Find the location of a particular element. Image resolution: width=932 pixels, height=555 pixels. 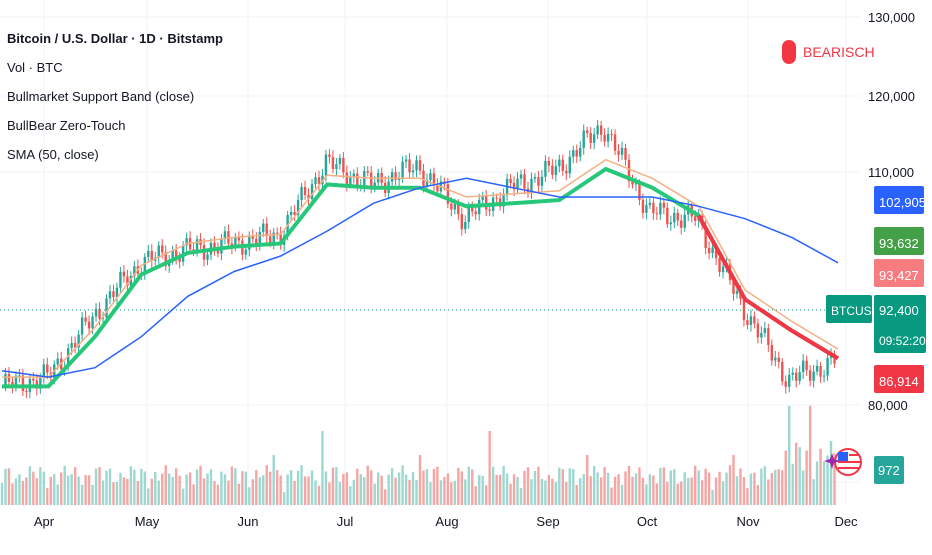

time-tick: Sep is located at coordinates (547, 521).